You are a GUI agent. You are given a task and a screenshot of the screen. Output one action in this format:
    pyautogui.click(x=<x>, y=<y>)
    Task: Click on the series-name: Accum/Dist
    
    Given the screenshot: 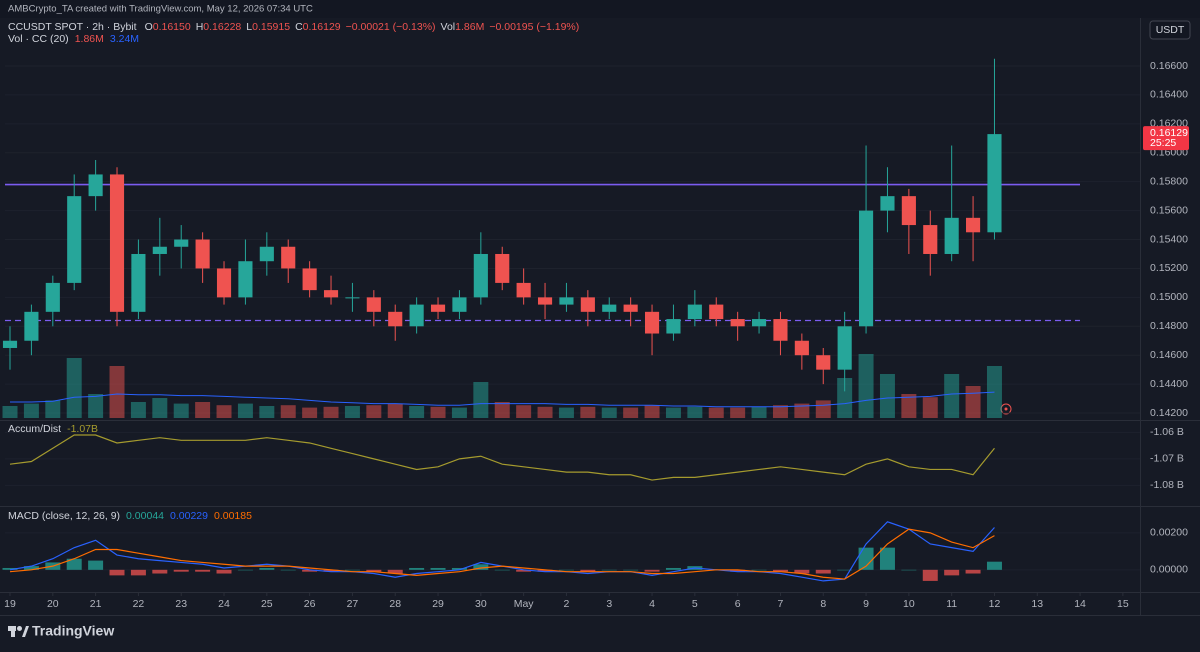 What is the action you would take?
    pyautogui.click(x=34, y=429)
    